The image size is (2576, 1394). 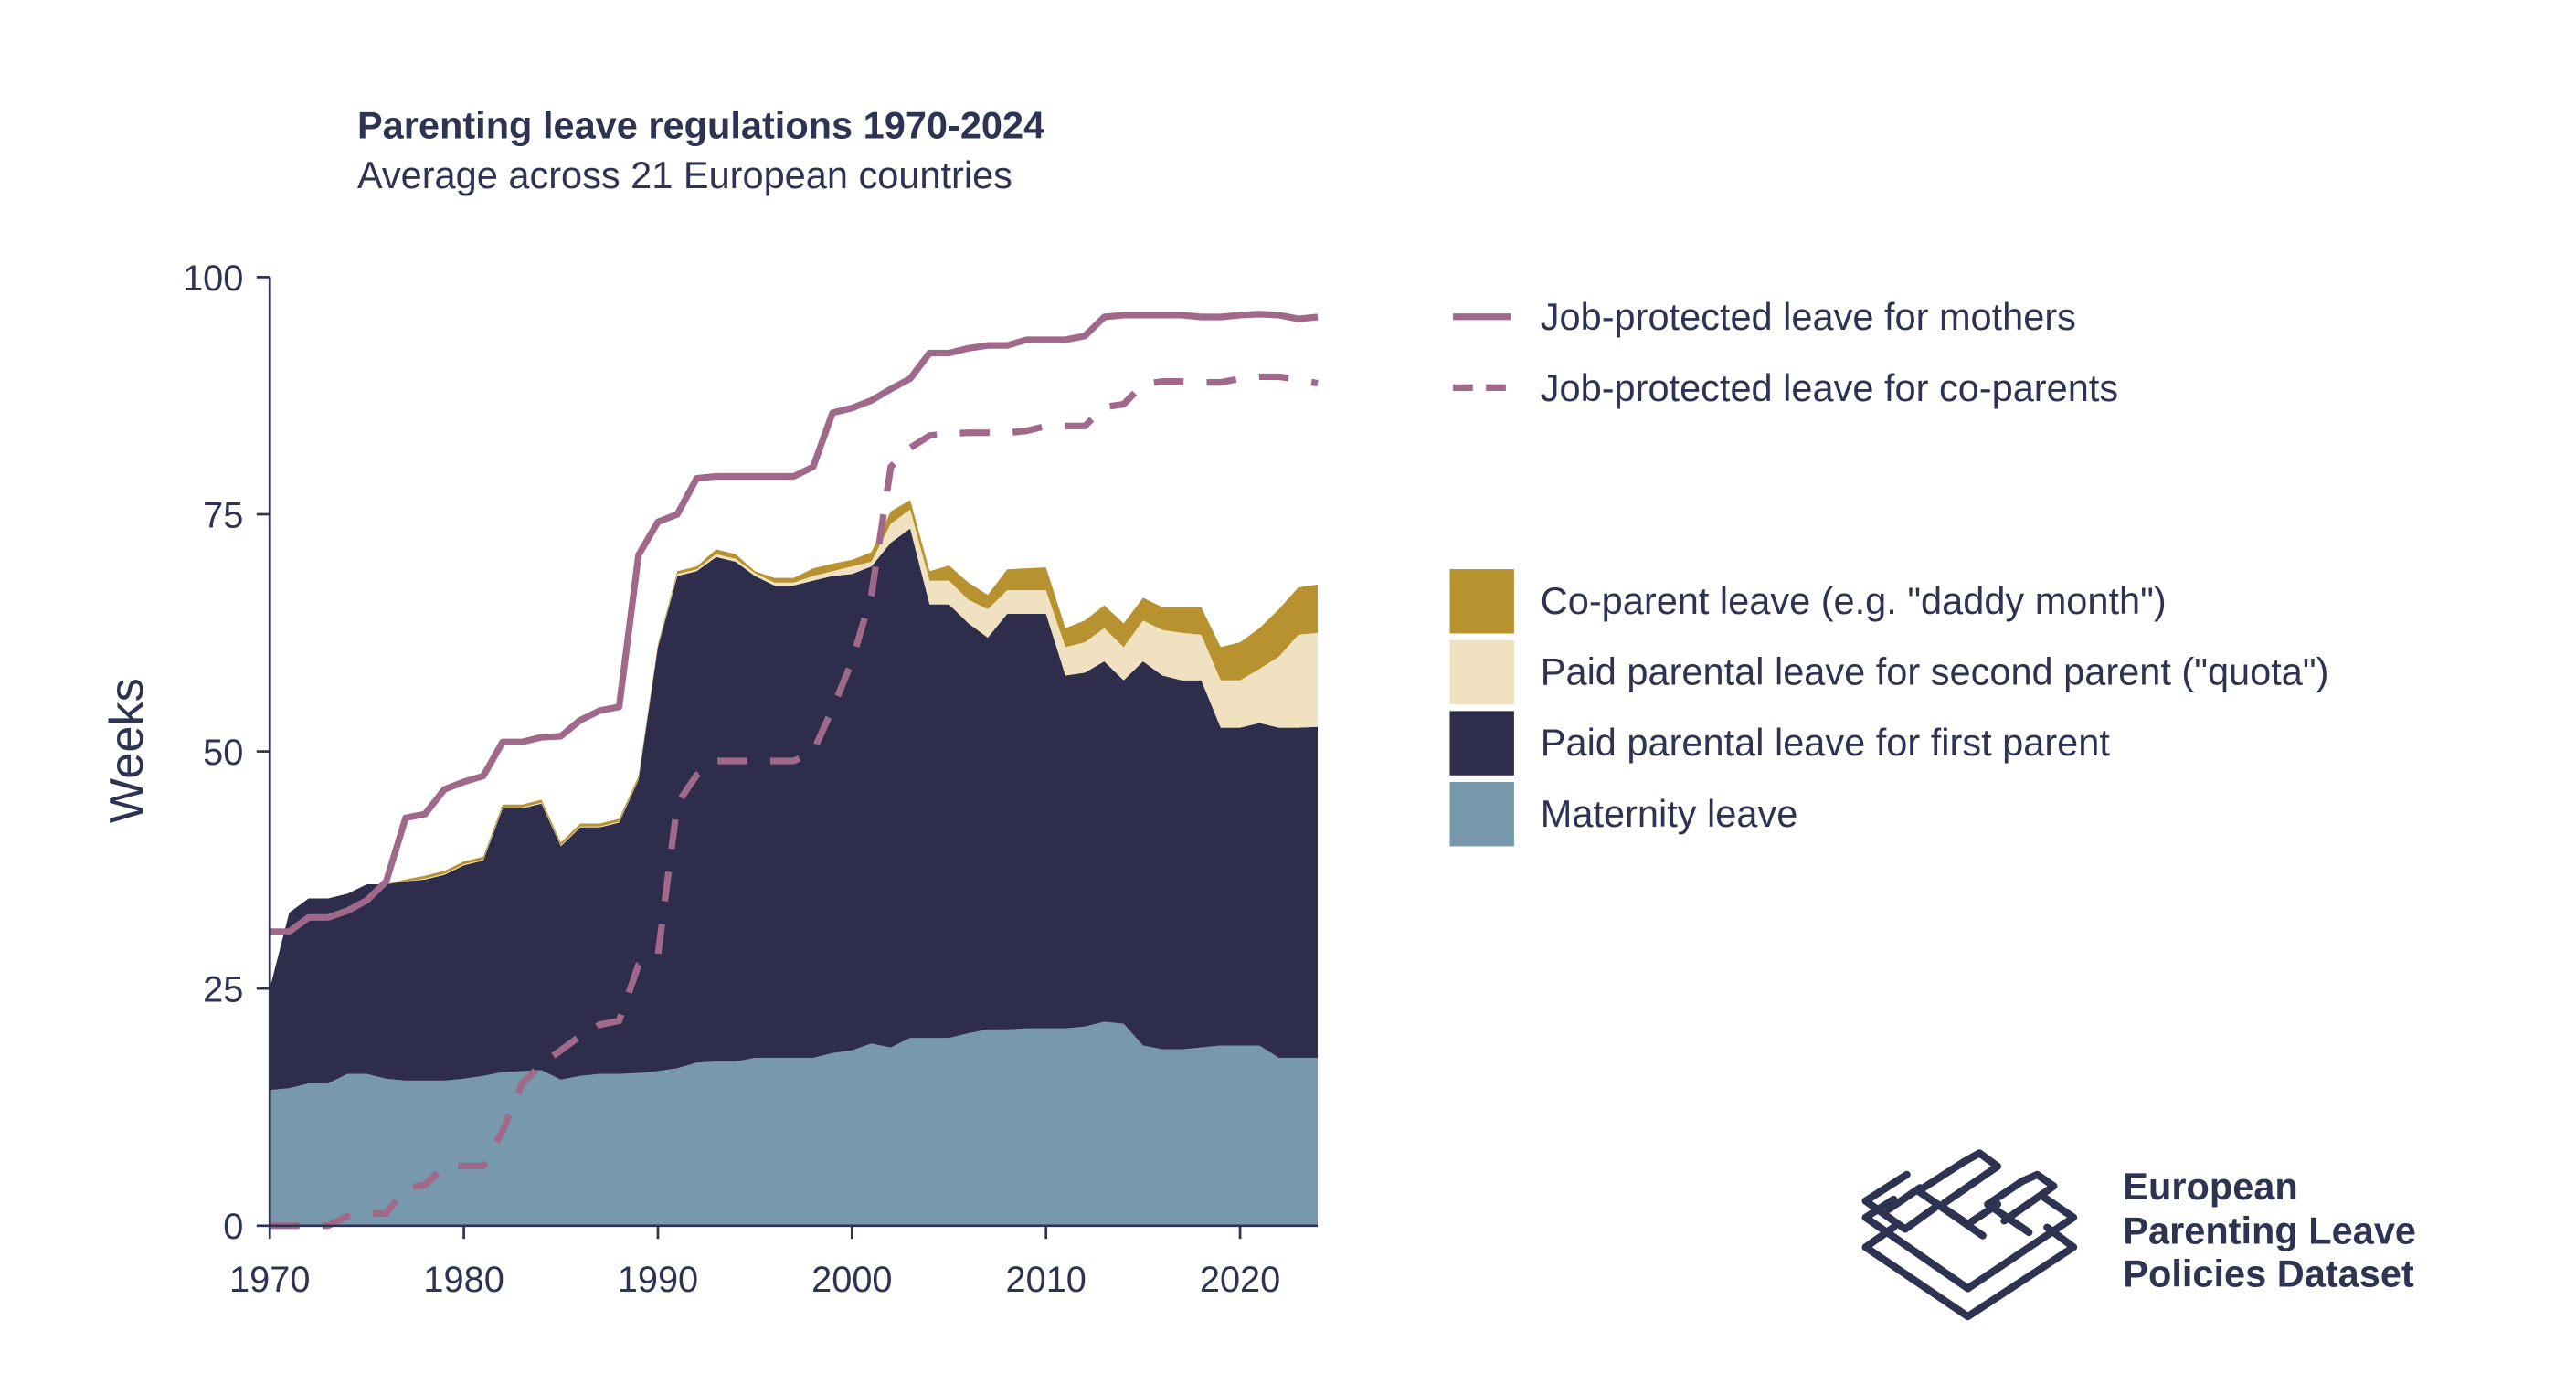 What do you see at coordinates (223, 753) in the screenshot?
I see `y-tick-label: 50` at bounding box center [223, 753].